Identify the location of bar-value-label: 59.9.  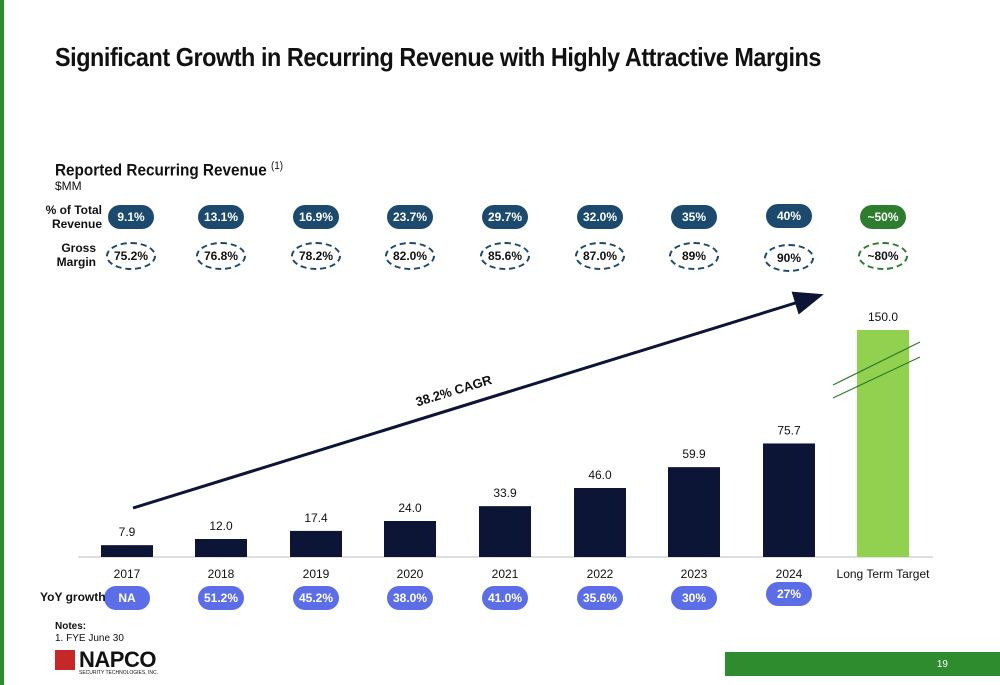
(694, 454).